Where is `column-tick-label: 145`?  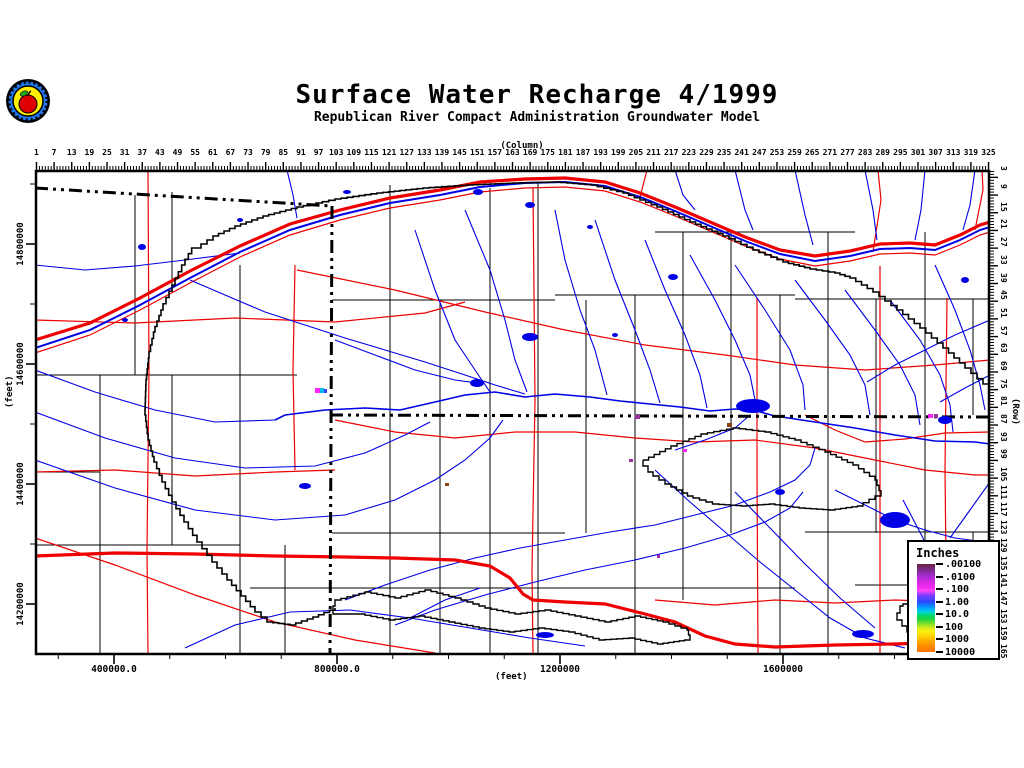
column-tick-label: 145 is located at coordinates (459, 152).